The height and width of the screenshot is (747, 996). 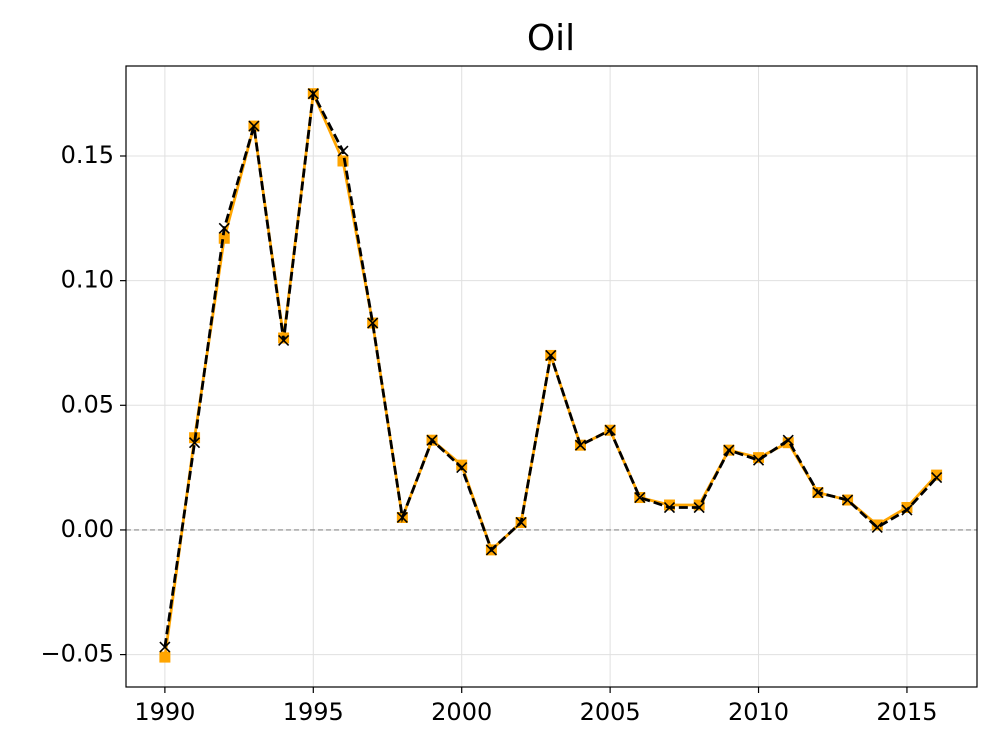 What do you see at coordinates (610, 712) in the screenshot?
I see `x-tick-label: 2005` at bounding box center [610, 712].